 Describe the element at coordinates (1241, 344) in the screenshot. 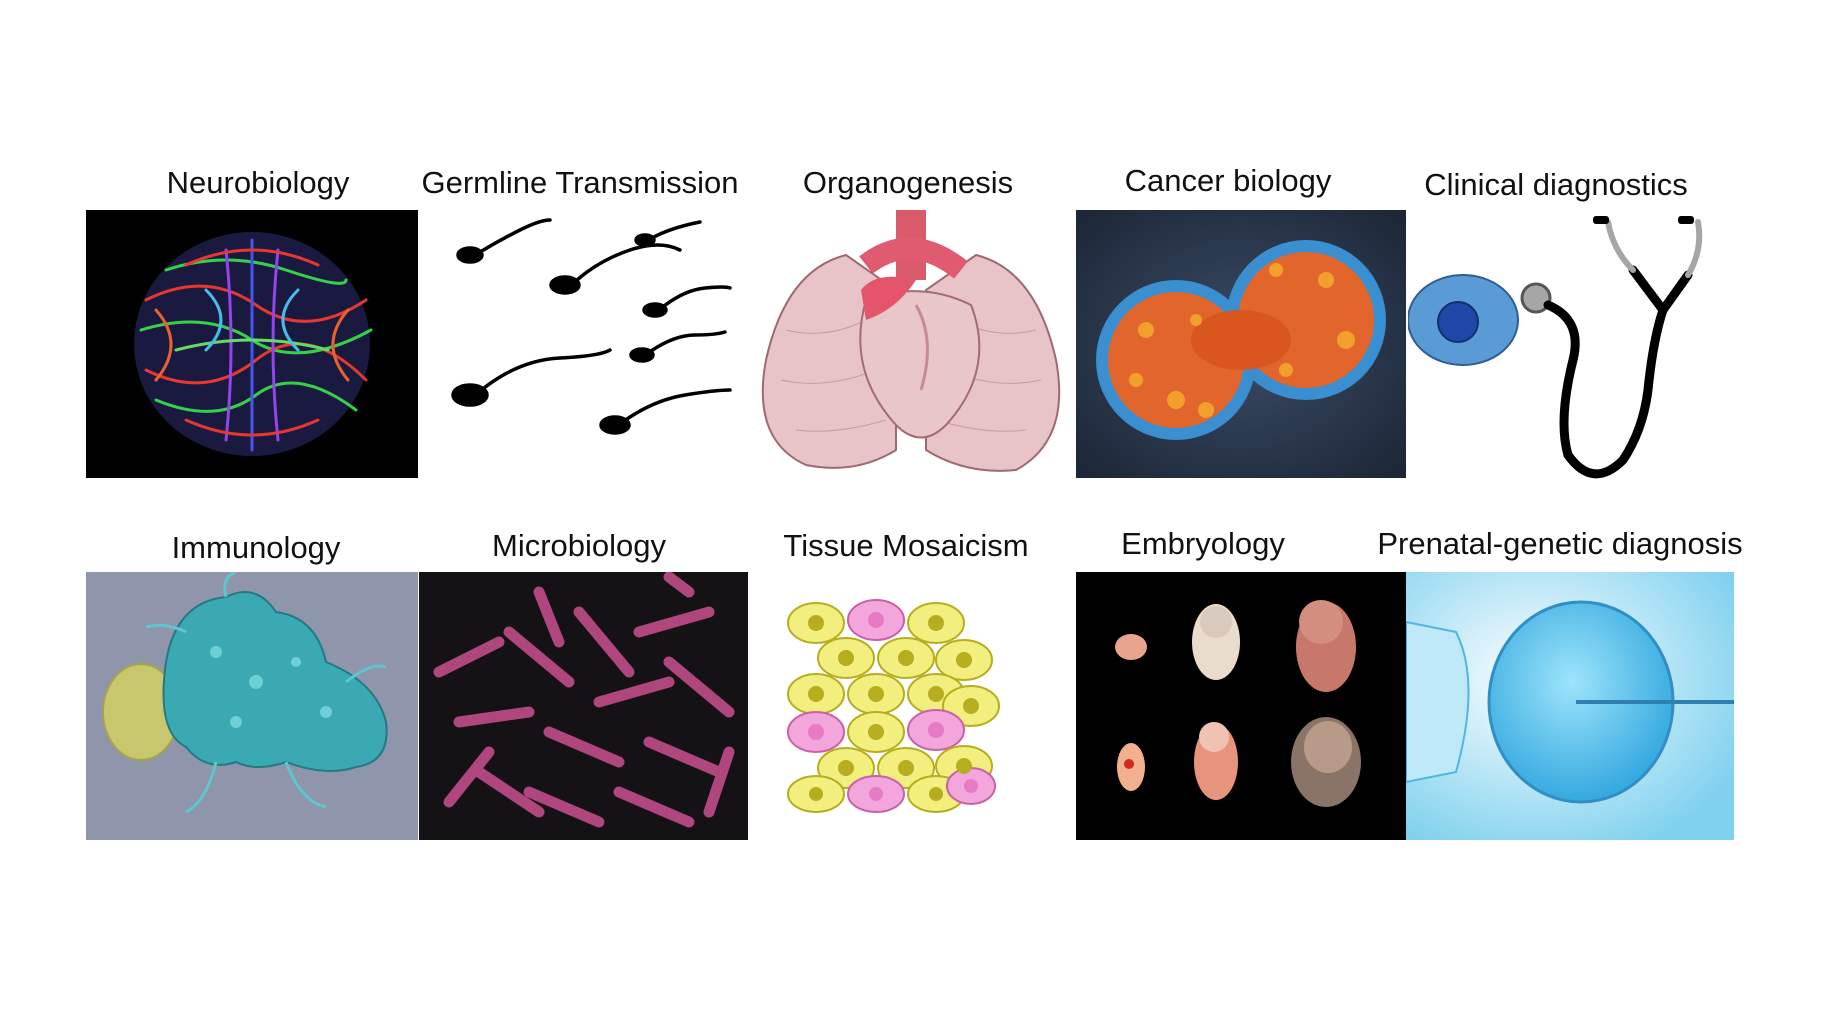

I see `dividing-cancer-cell-icon` at that location.